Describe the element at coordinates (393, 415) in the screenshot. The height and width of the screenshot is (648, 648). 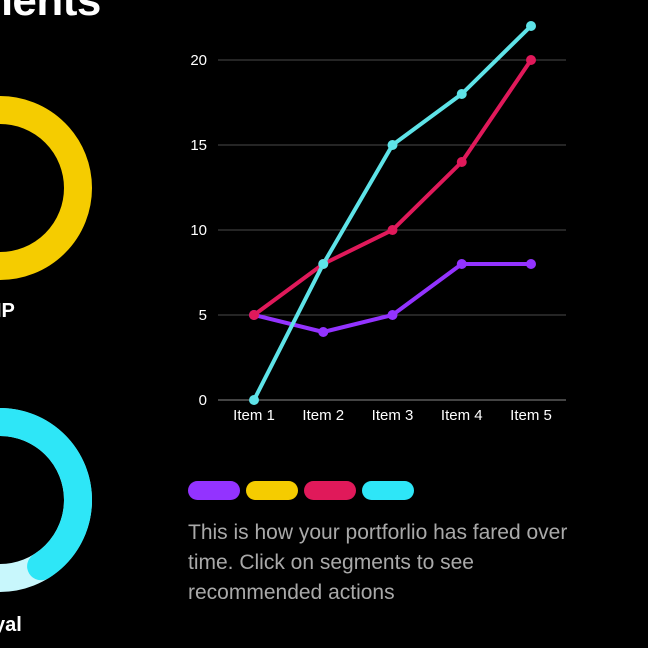
I see `x-tick-label: Item 3` at that location.